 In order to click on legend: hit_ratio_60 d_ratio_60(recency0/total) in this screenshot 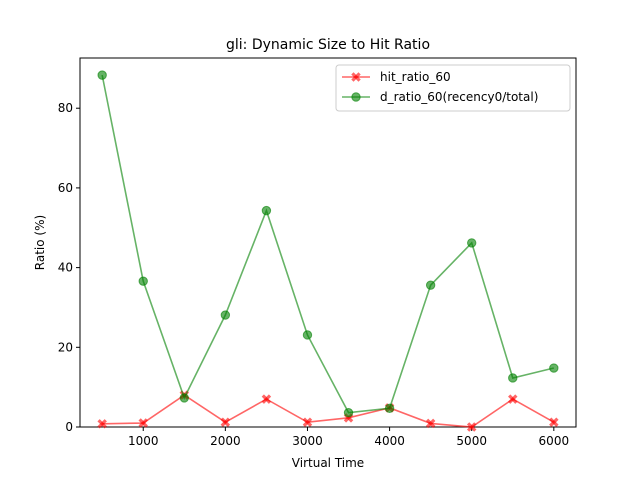, I will do `click(453, 88)`.